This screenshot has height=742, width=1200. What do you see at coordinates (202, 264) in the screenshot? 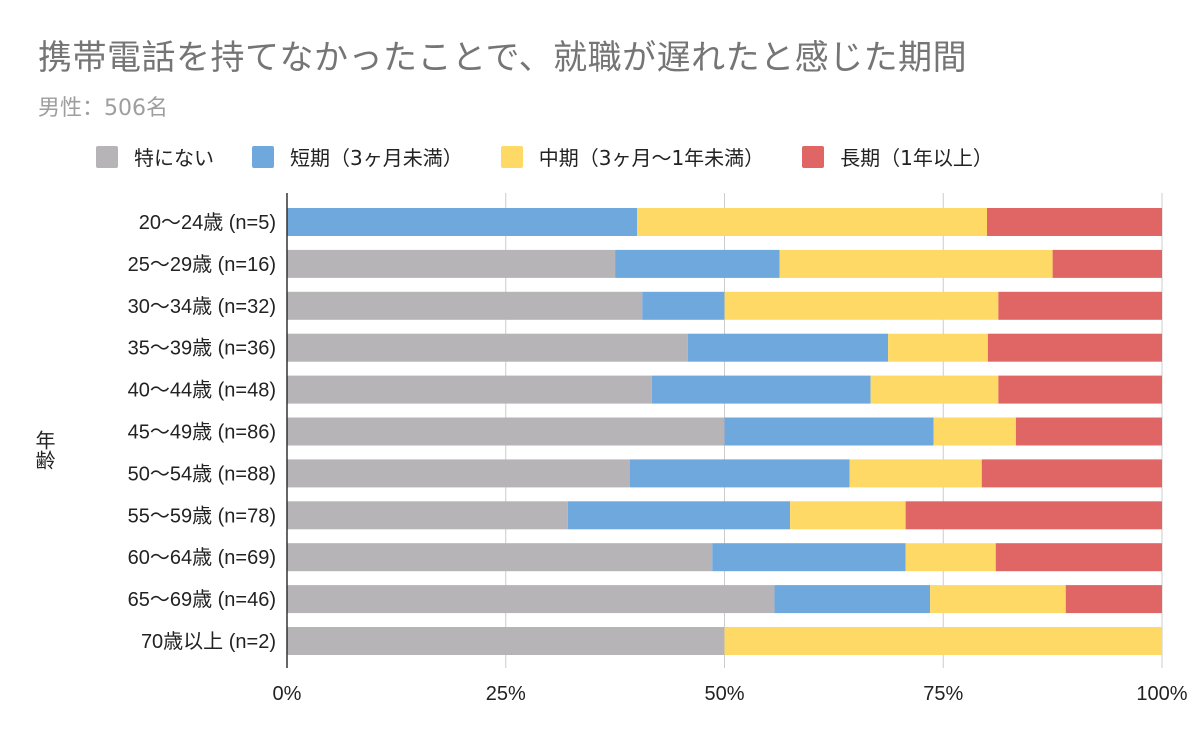
I see `y-tick-label: 25〜29歳 (n=16)` at bounding box center [202, 264].